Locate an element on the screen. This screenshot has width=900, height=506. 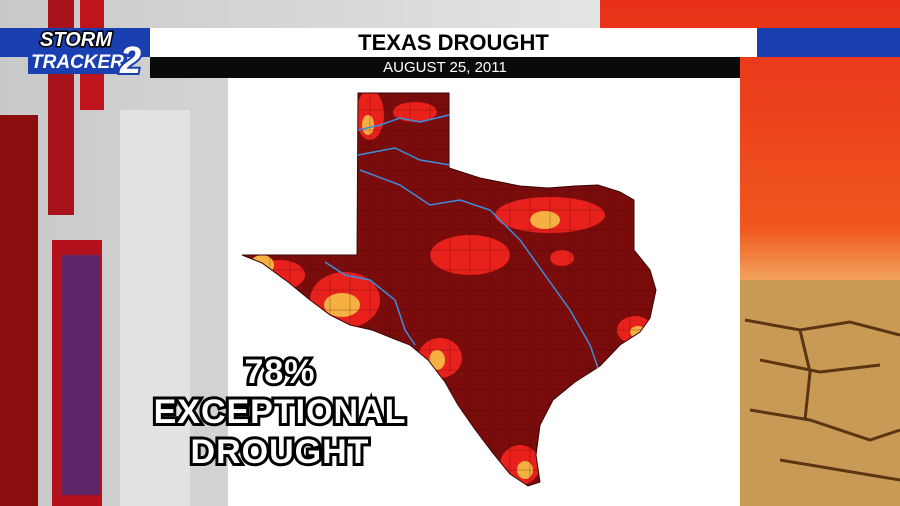
date: AUGUST 25, 2011 is located at coordinates (445, 67).